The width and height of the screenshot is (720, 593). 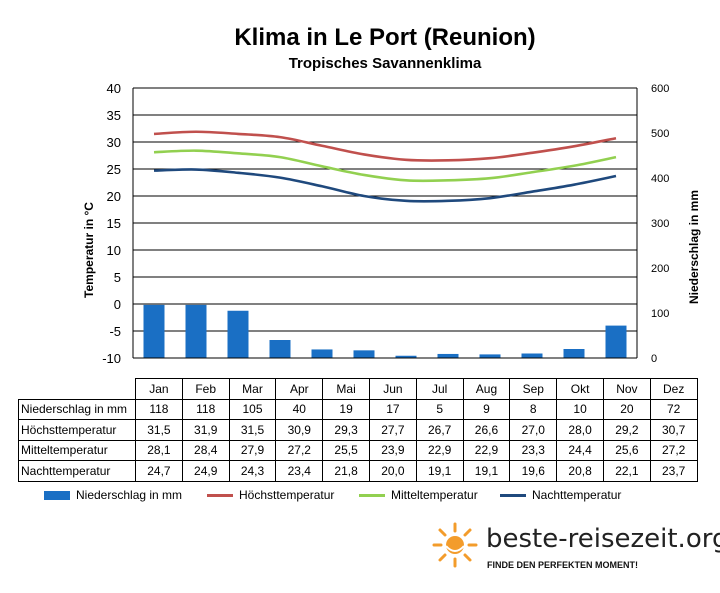 I want to click on table-cell: 72, so click(x=673, y=409).